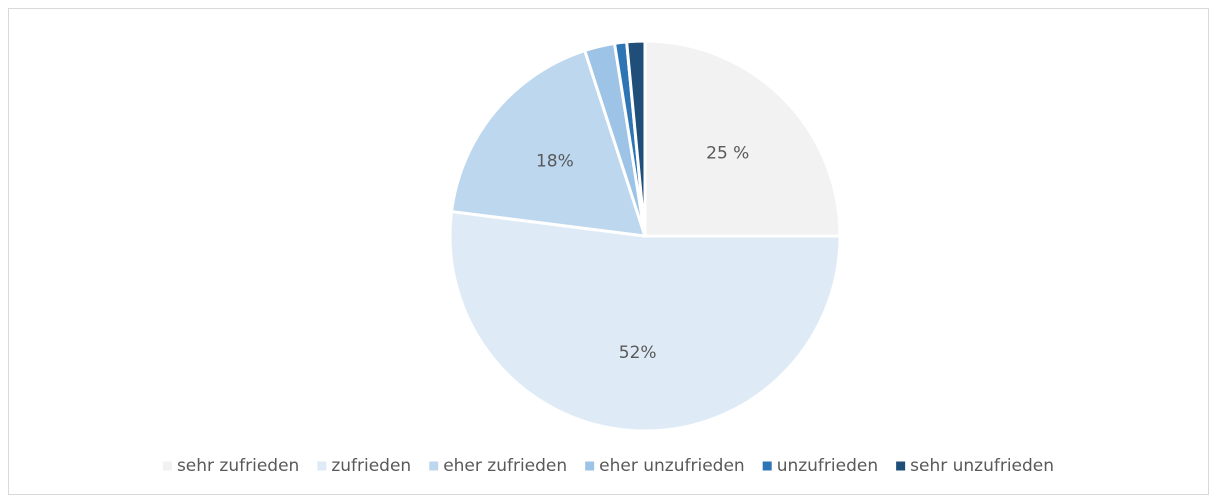  I want to click on legend-label: eher zufrieden, so click(505, 466).